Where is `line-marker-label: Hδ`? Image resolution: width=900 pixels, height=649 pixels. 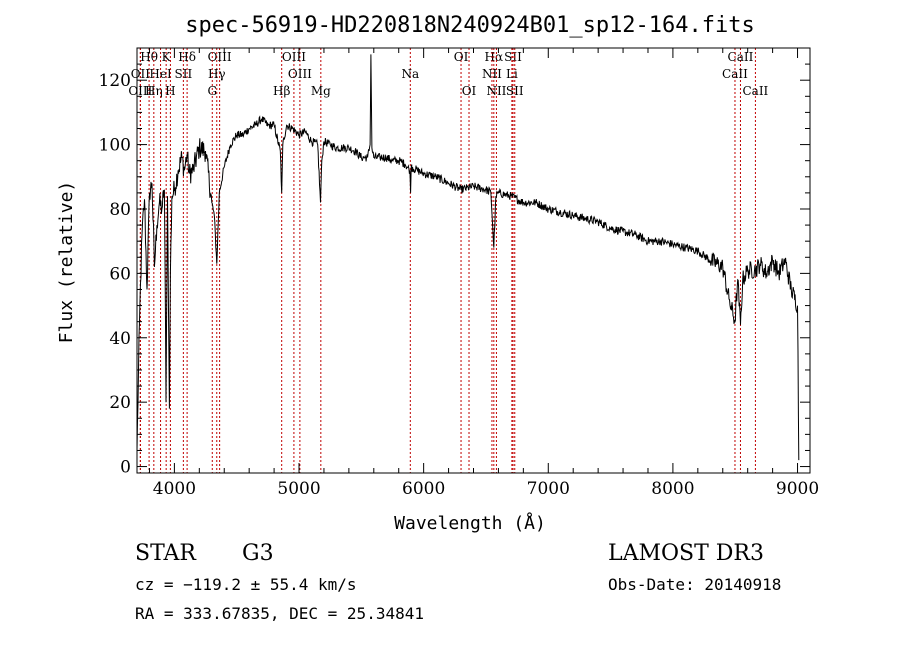 line-marker-label: Hδ is located at coordinates (187, 57).